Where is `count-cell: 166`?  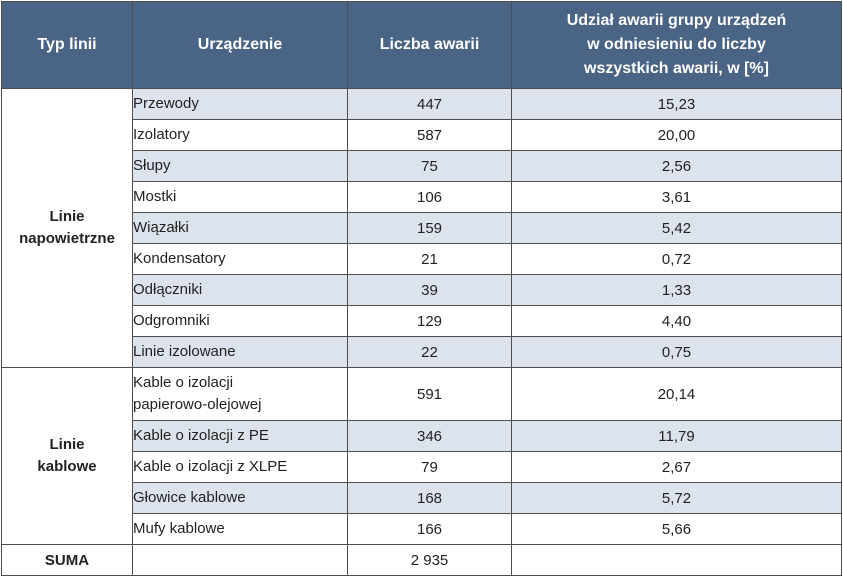
count-cell: 166 is located at coordinates (429, 529).